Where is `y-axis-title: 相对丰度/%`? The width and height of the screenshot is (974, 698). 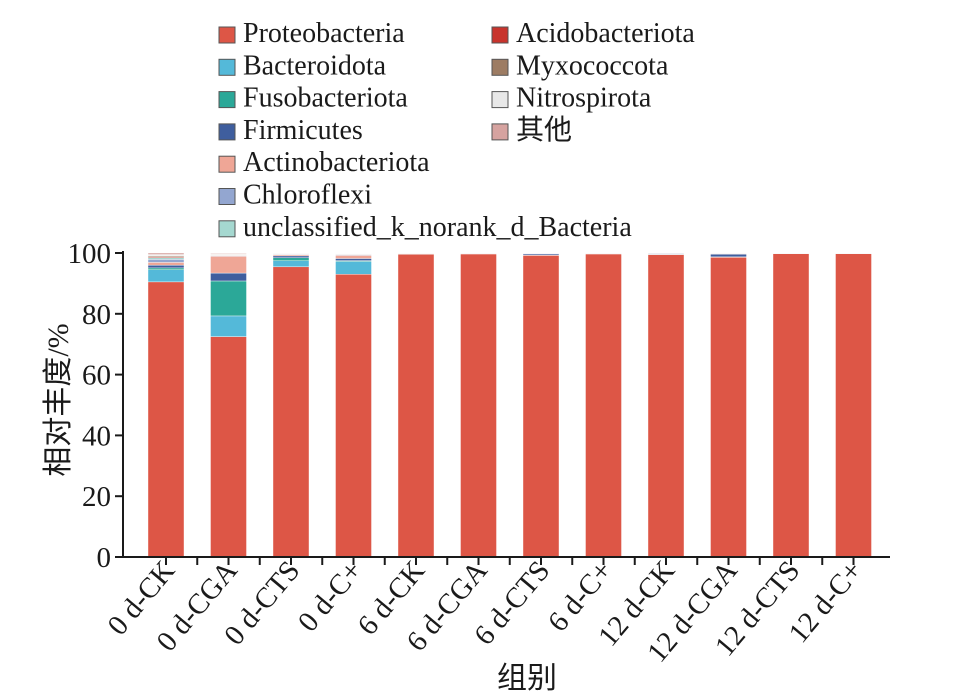 y-axis-title: 相对丰度/% is located at coordinates (58, 399).